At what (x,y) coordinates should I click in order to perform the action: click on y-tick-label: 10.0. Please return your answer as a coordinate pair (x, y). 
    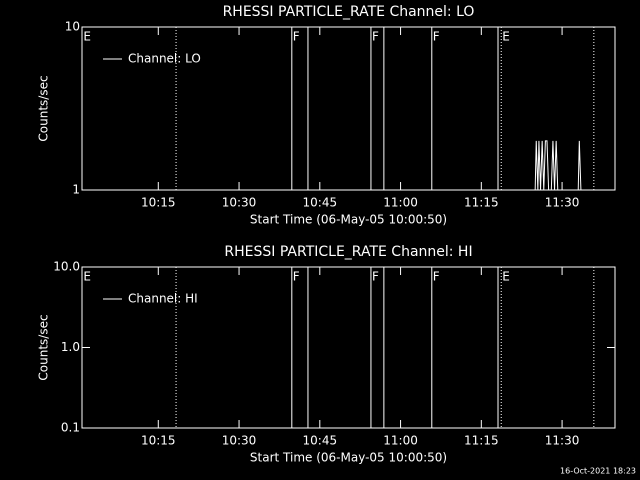
    Looking at the image, I should click on (66, 267).